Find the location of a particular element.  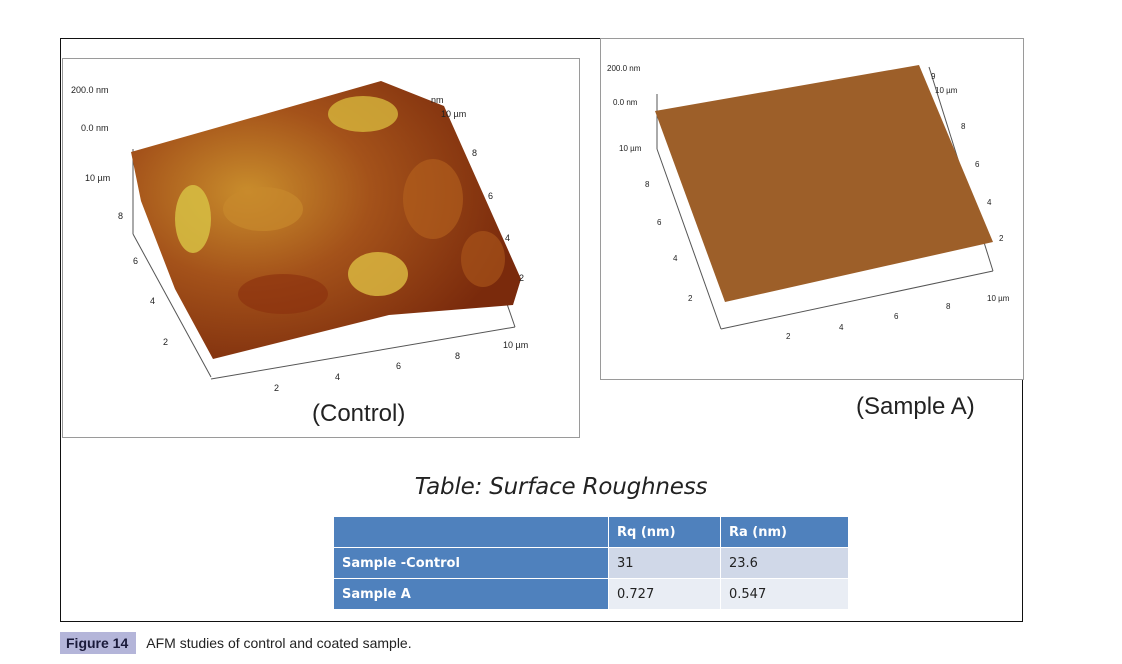

left-tick-sample-a: 2 is located at coordinates (690, 298).